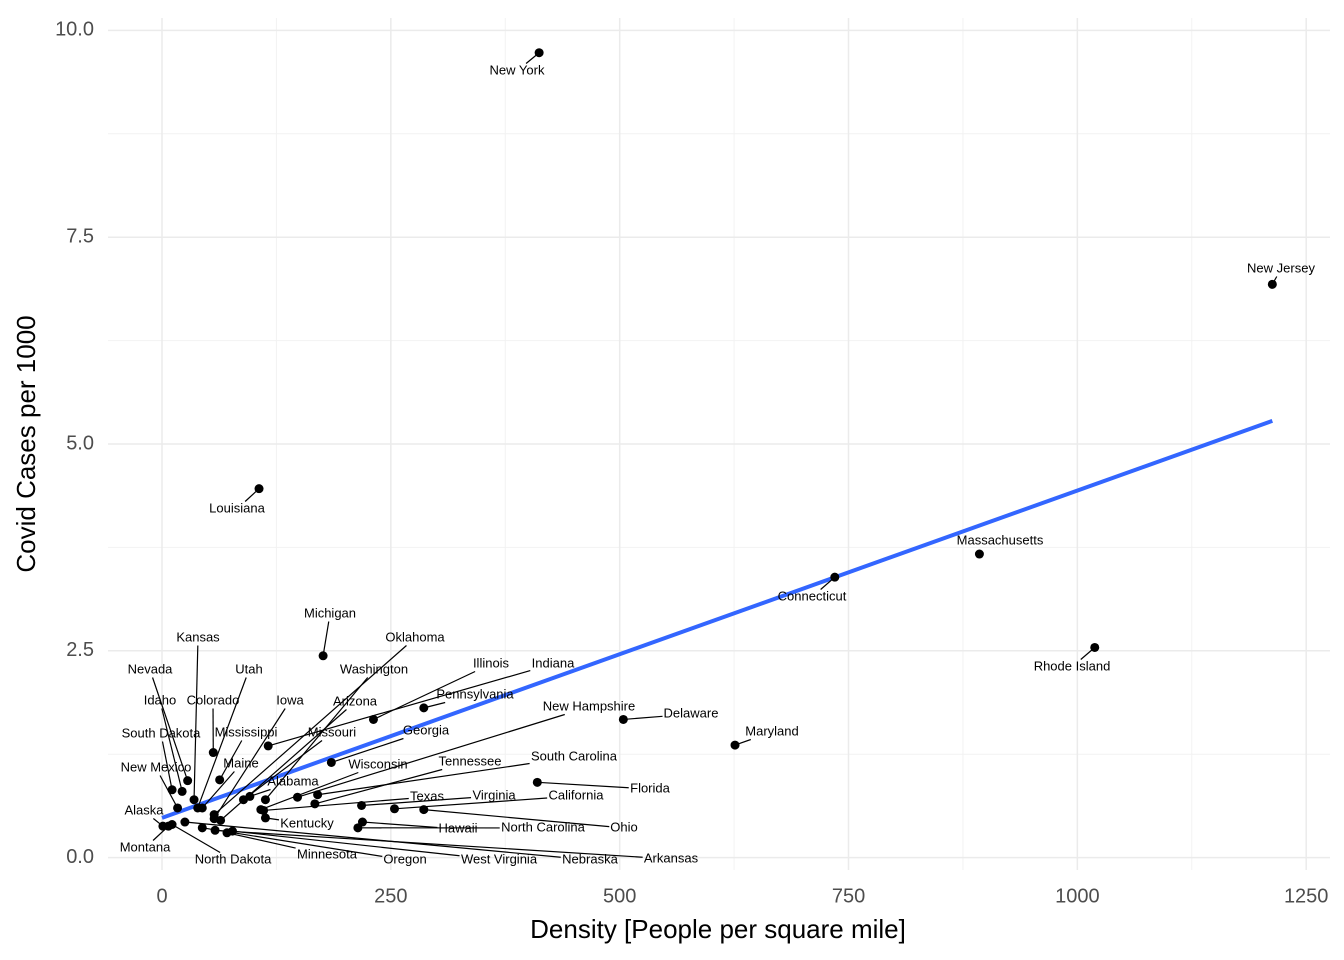 Image resolution: width=1344 pixels, height=960 pixels. I want to click on point-label: Florida, so click(650, 787).